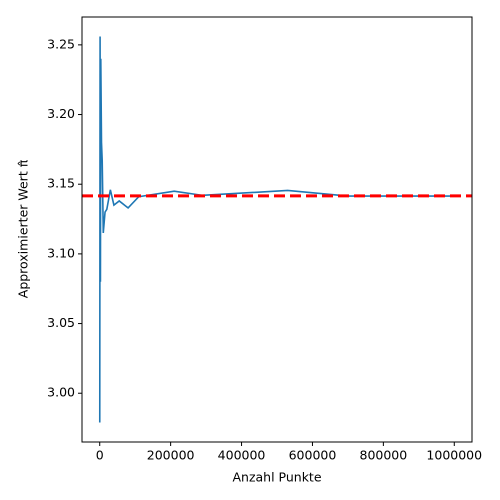  What do you see at coordinates (61, 322) in the screenshot?
I see `y-tick-label: 3.05` at bounding box center [61, 322].